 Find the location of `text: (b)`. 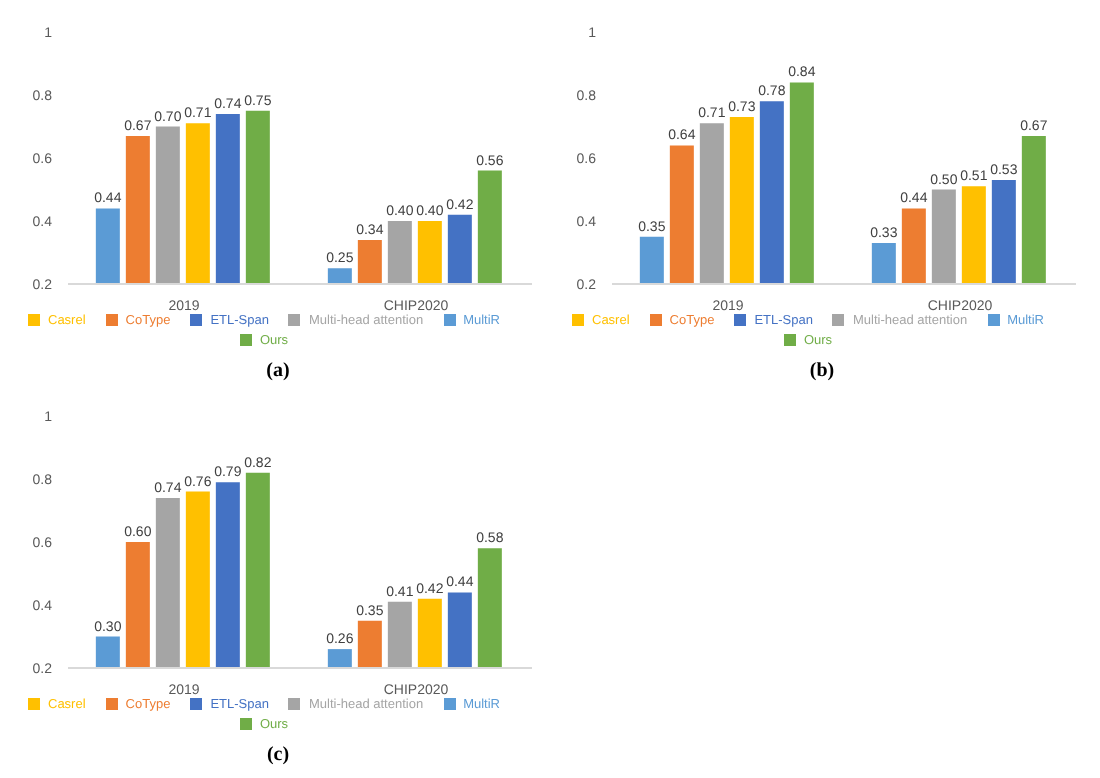

text: (b) is located at coordinates (822, 371).